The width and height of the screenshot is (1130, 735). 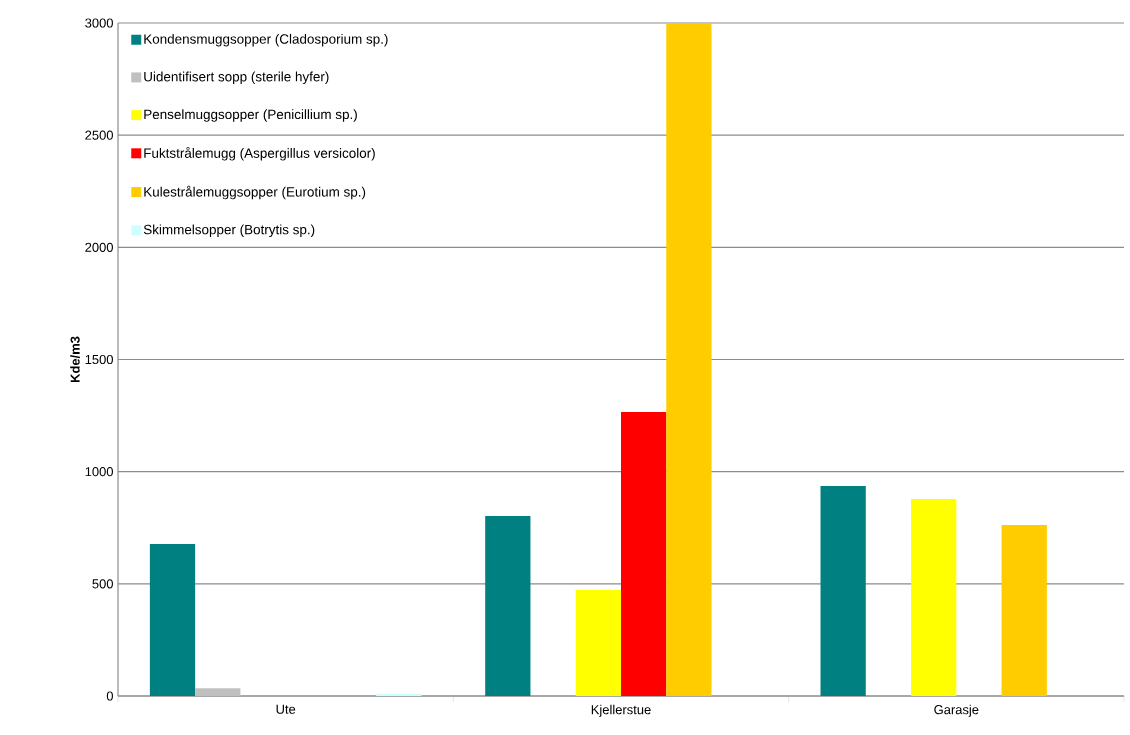 What do you see at coordinates (99, 472) in the screenshot?
I see `y-tick-label: 1000` at bounding box center [99, 472].